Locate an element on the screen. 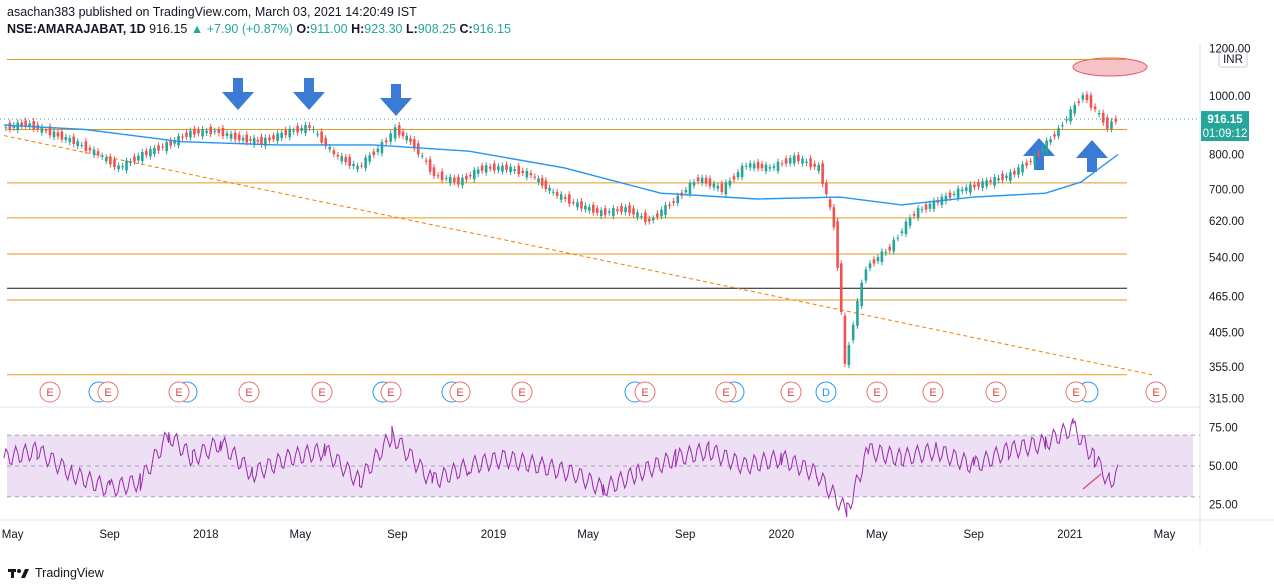 The width and height of the screenshot is (1274, 585). currency-box is located at coordinates (1233, 58).